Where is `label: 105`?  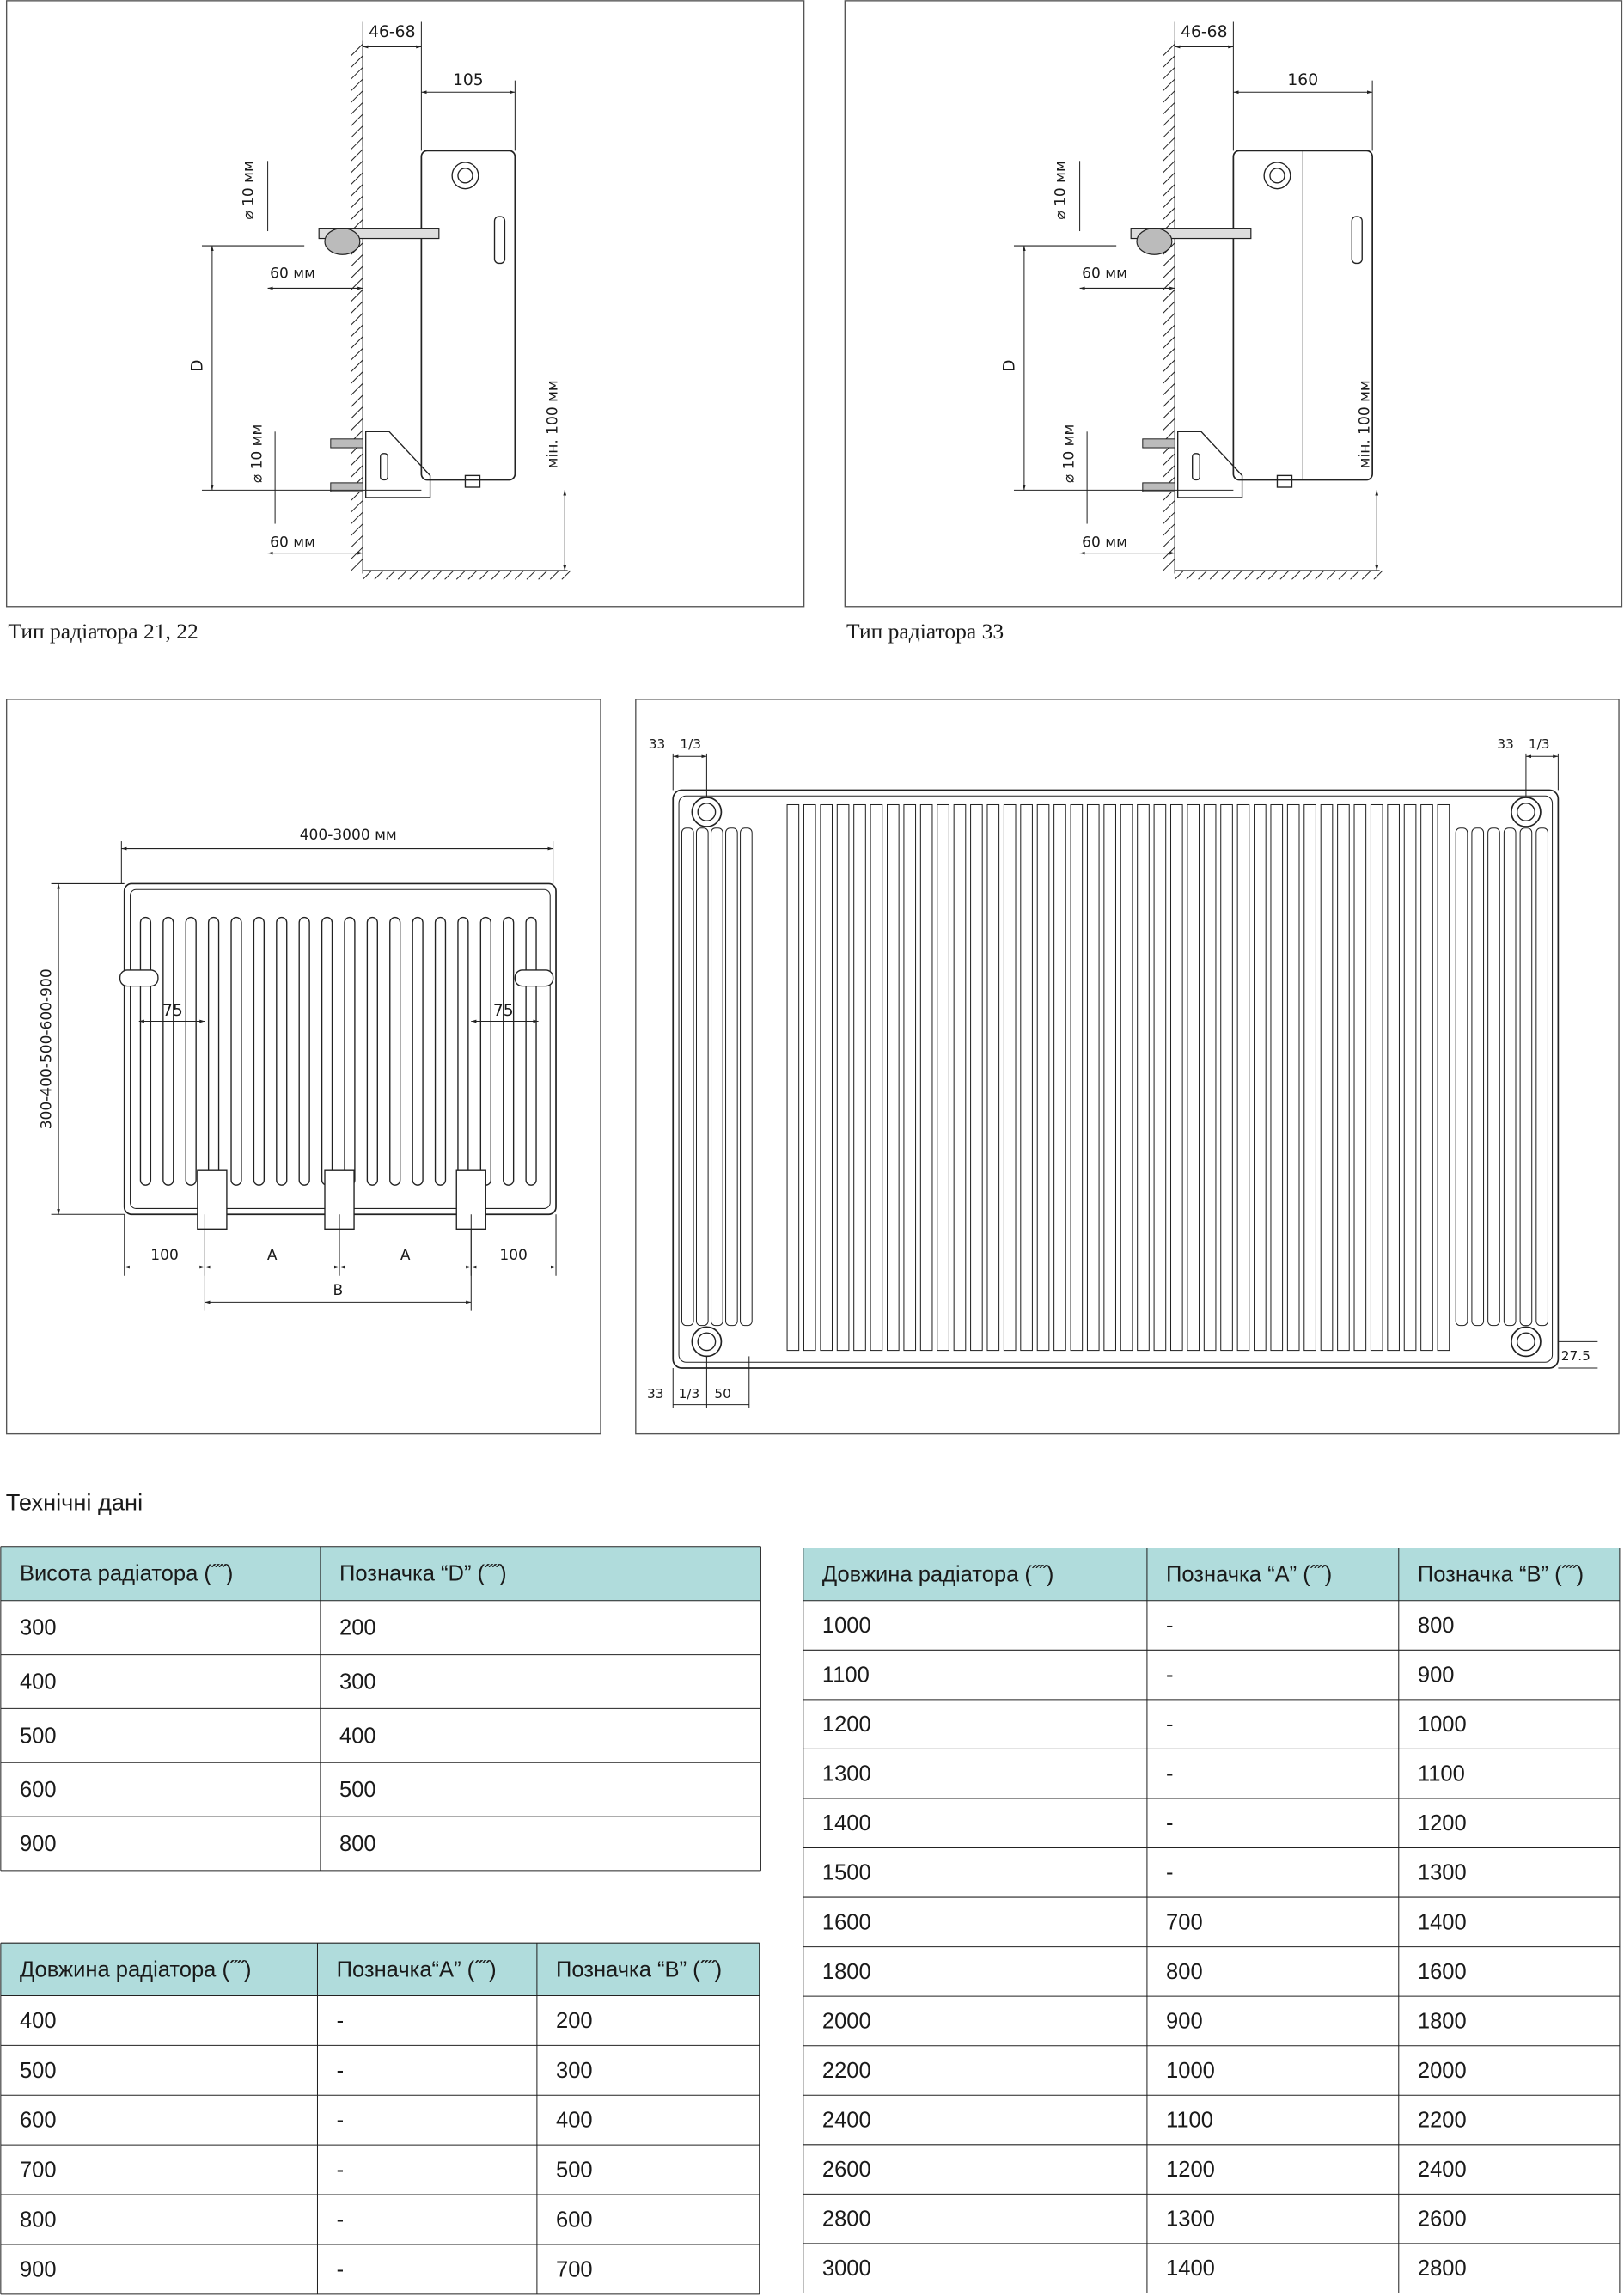
label: 105 is located at coordinates (468, 80).